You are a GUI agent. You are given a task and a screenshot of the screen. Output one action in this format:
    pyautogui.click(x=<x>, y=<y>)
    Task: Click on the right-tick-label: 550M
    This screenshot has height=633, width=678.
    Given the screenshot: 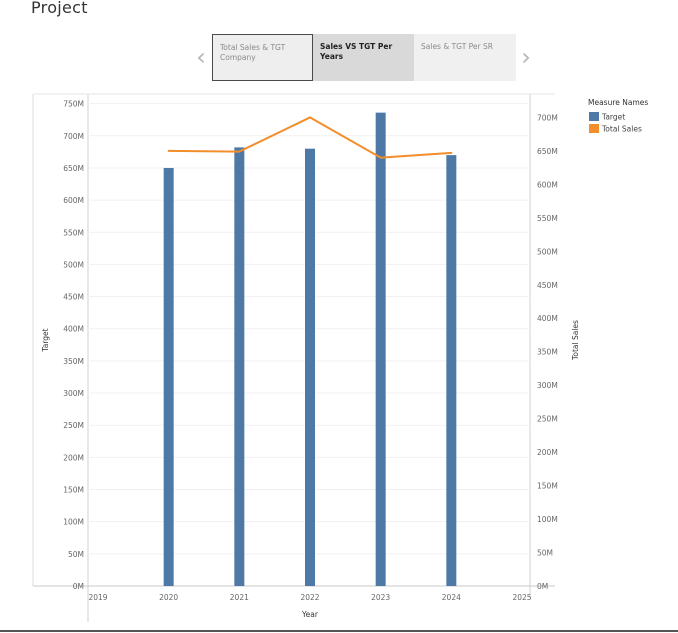 What is the action you would take?
    pyautogui.click(x=547, y=218)
    